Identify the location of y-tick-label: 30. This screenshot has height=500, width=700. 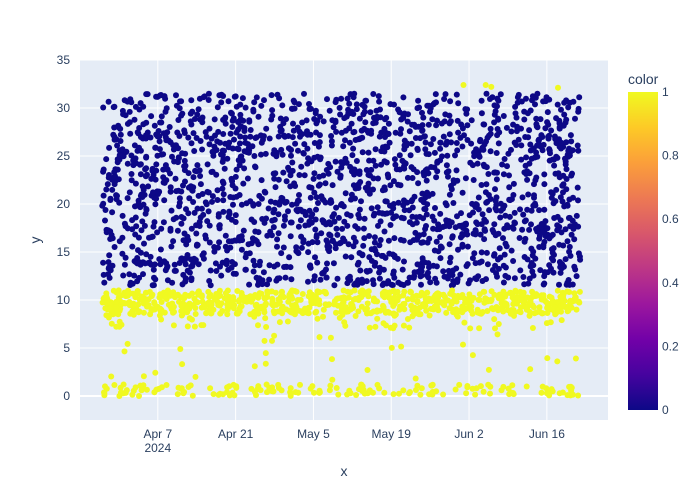
(64, 108).